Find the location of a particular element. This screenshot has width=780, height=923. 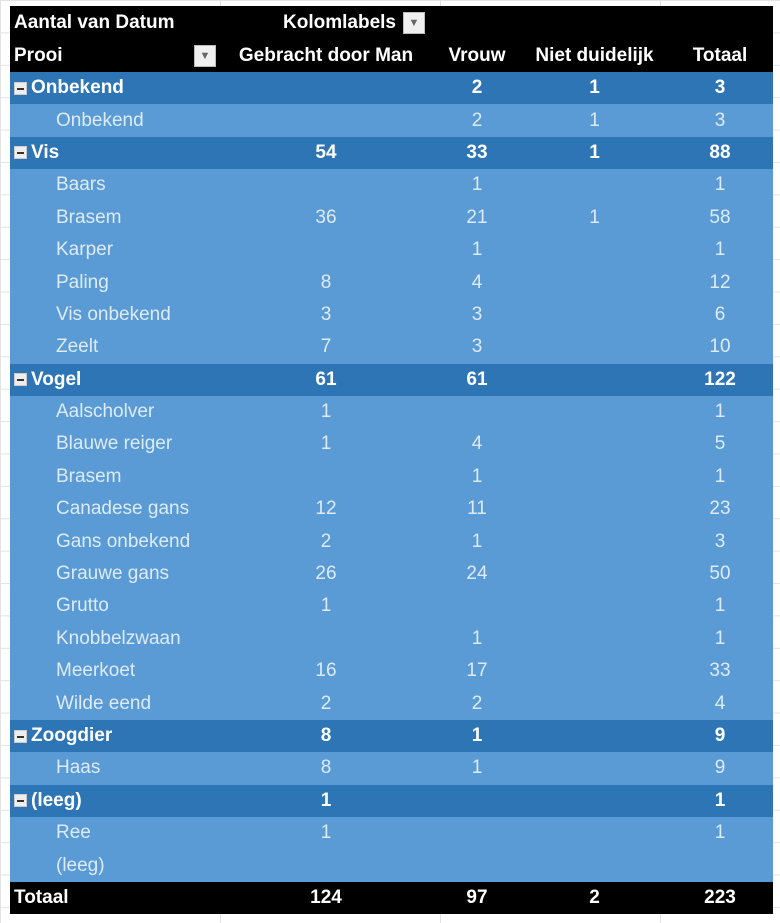

cell: 4 is located at coordinates (720, 703).